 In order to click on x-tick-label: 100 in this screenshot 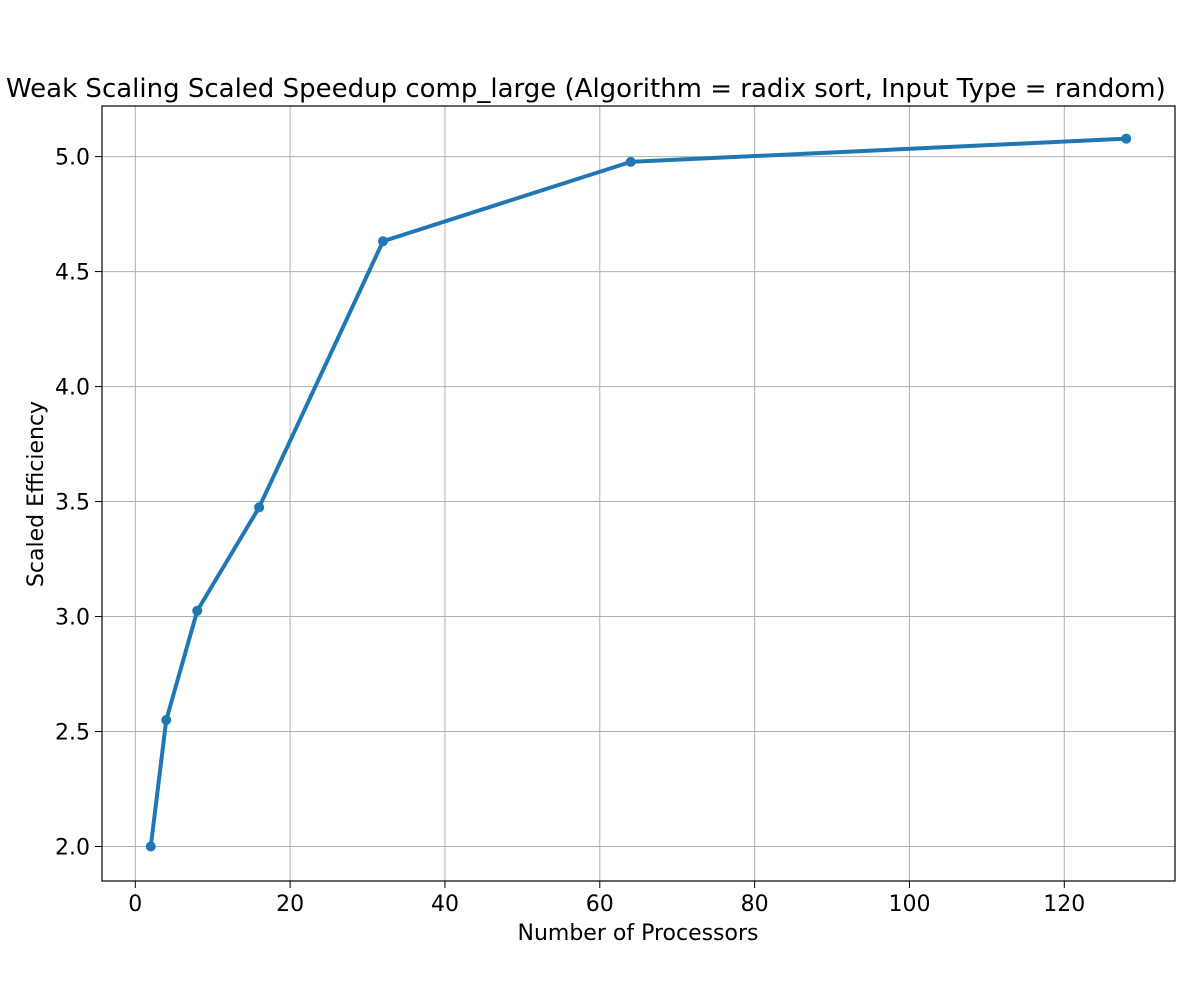, I will do `click(909, 904)`.